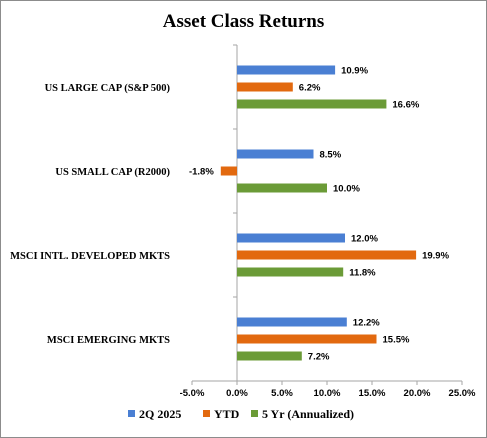 The width and height of the screenshot is (487, 438). What do you see at coordinates (282, 393) in the screenshot?
I see `value-tick-label: 5.0%` at bounding box center [282, 393].